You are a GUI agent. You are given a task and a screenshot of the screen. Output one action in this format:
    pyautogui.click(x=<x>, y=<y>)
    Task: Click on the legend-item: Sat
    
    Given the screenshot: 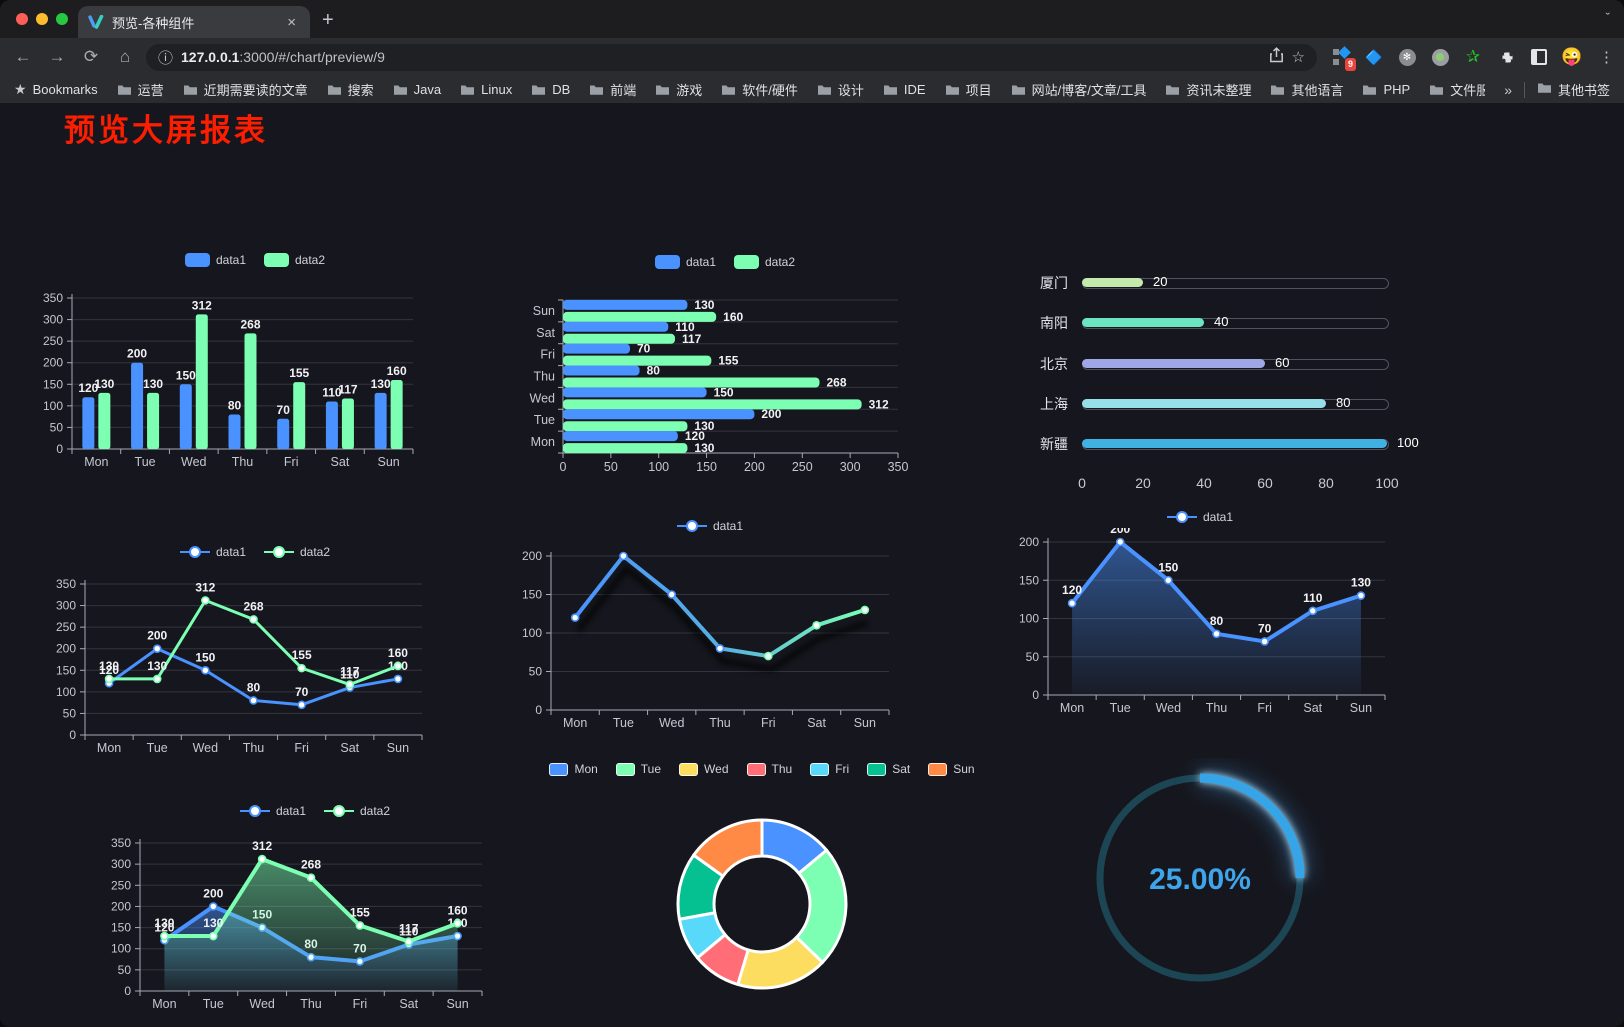 What is the action you would take?
    pyautogui.click(x=888, y=769)
    